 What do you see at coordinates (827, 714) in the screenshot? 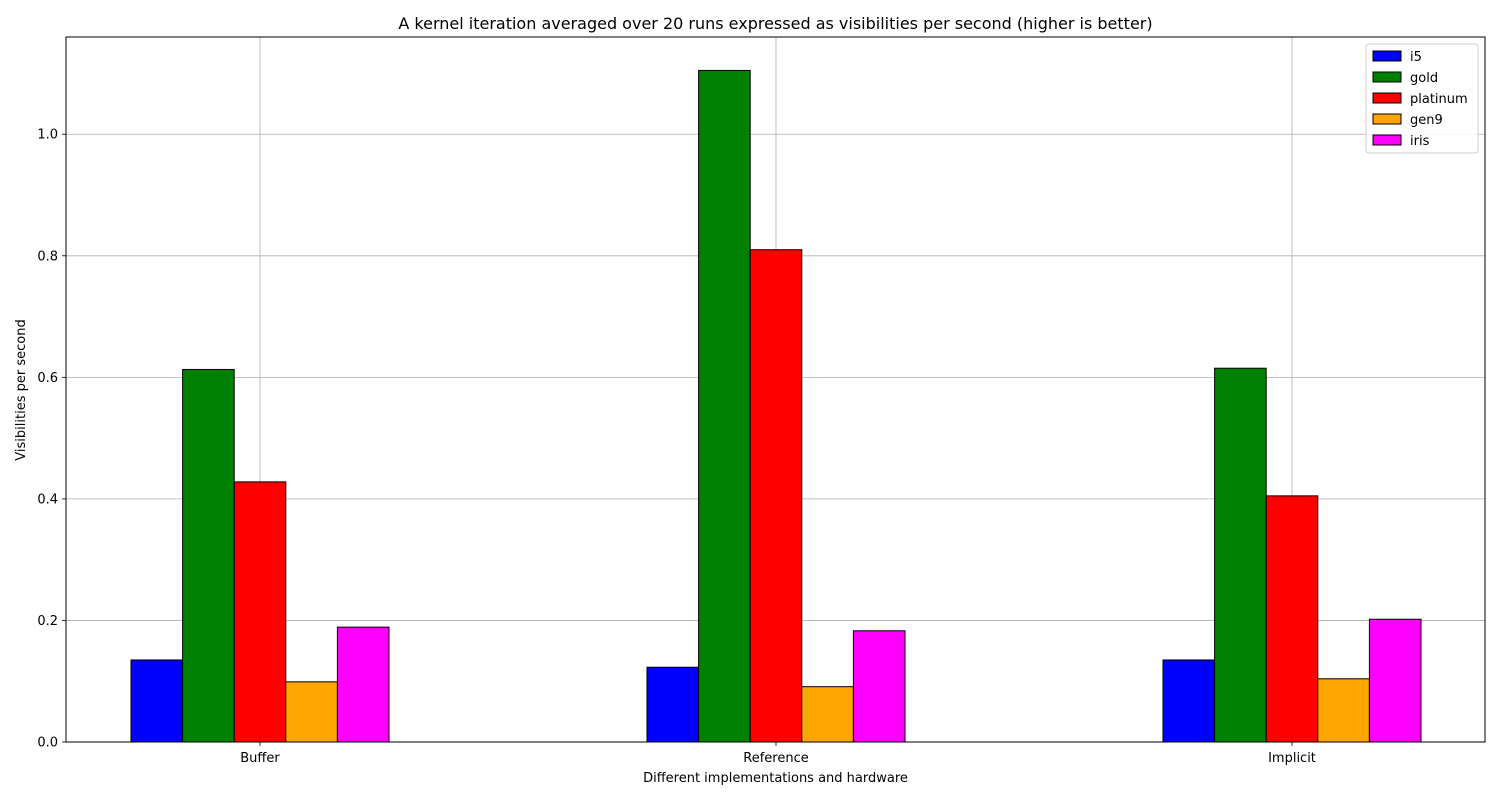
I see `bar-gen9-reference` at bounding box center [827, 714].